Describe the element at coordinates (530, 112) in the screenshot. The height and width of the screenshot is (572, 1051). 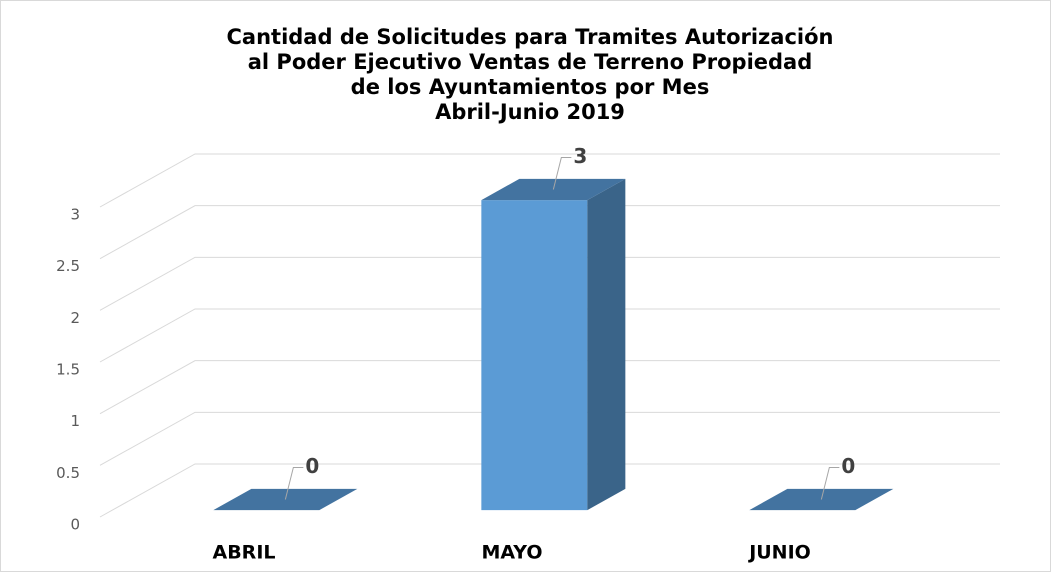
I see `chart-title: Abril-Junio 2019` at that location.